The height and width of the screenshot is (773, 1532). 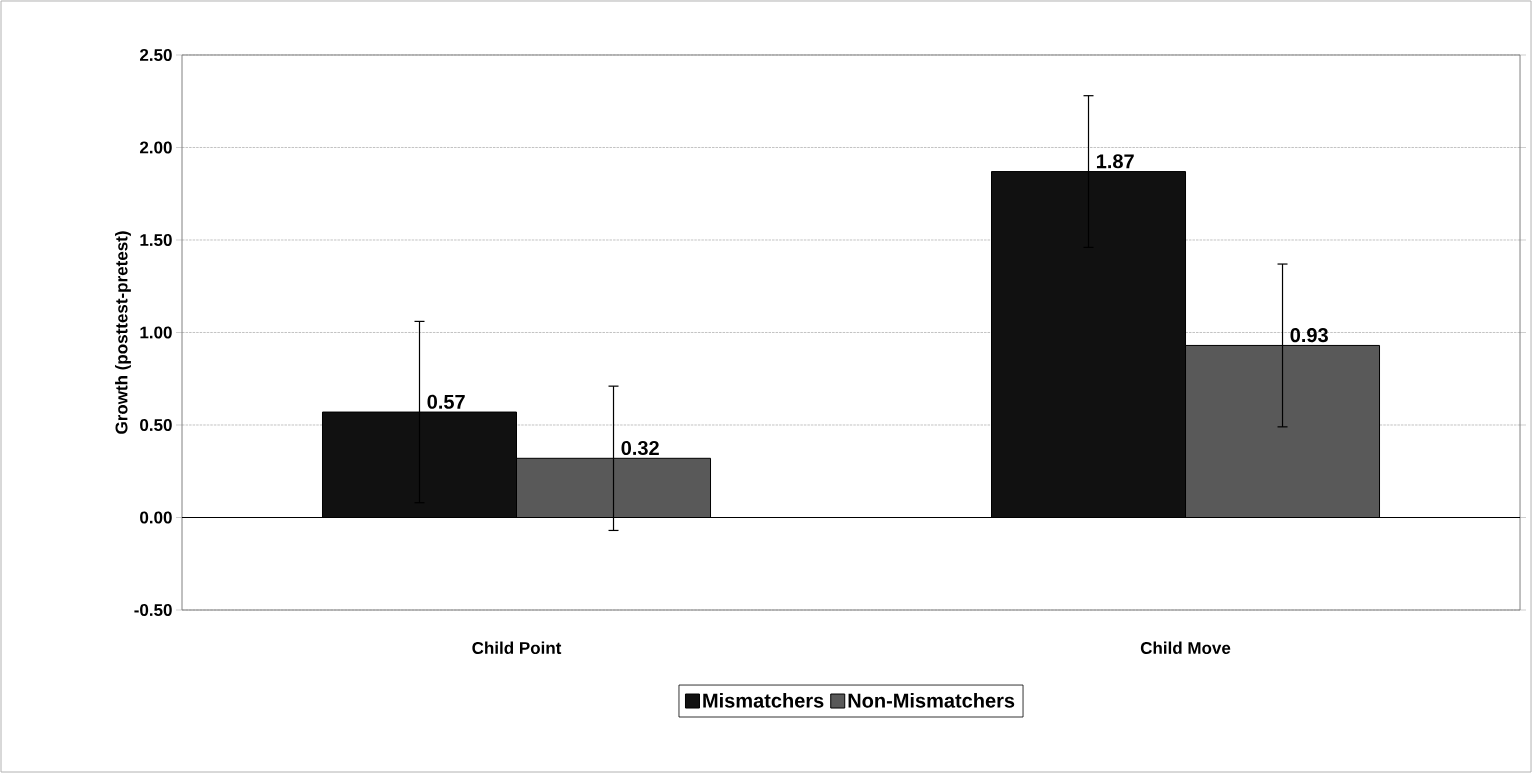 I want to click on data-label: 0.32, so click(x=640, y=448).